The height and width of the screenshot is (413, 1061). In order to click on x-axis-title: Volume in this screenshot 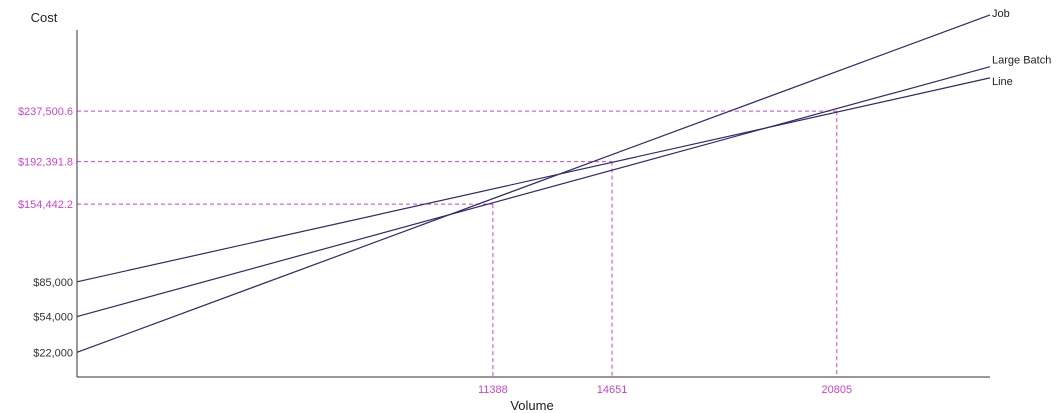, I will do `click(531, 405)`.